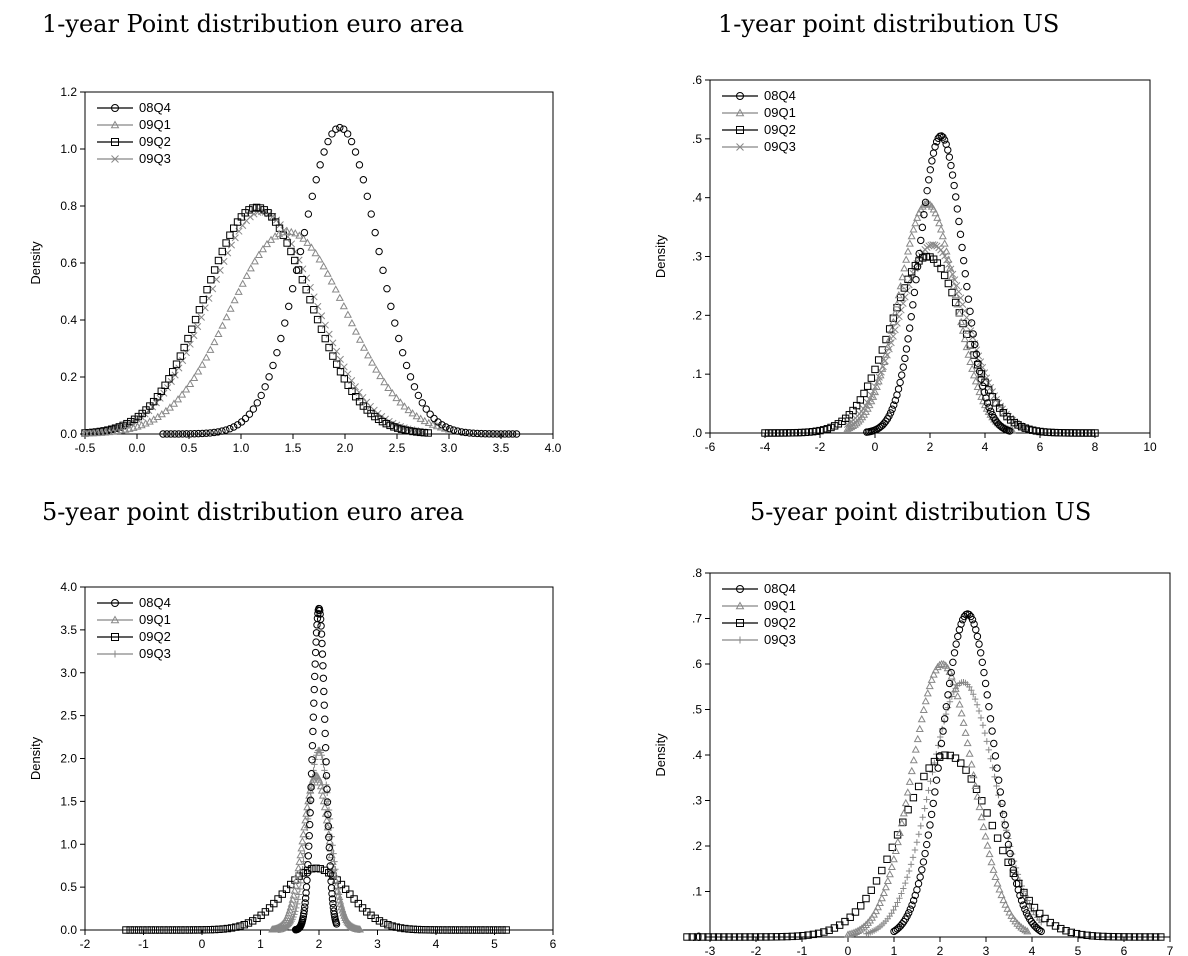 Image resolution: width=1188 pixels, height=956 pixels. Describe the element at coordinates (802, 950) in the screenshot. I see `x-tick-label: -1` at that location.